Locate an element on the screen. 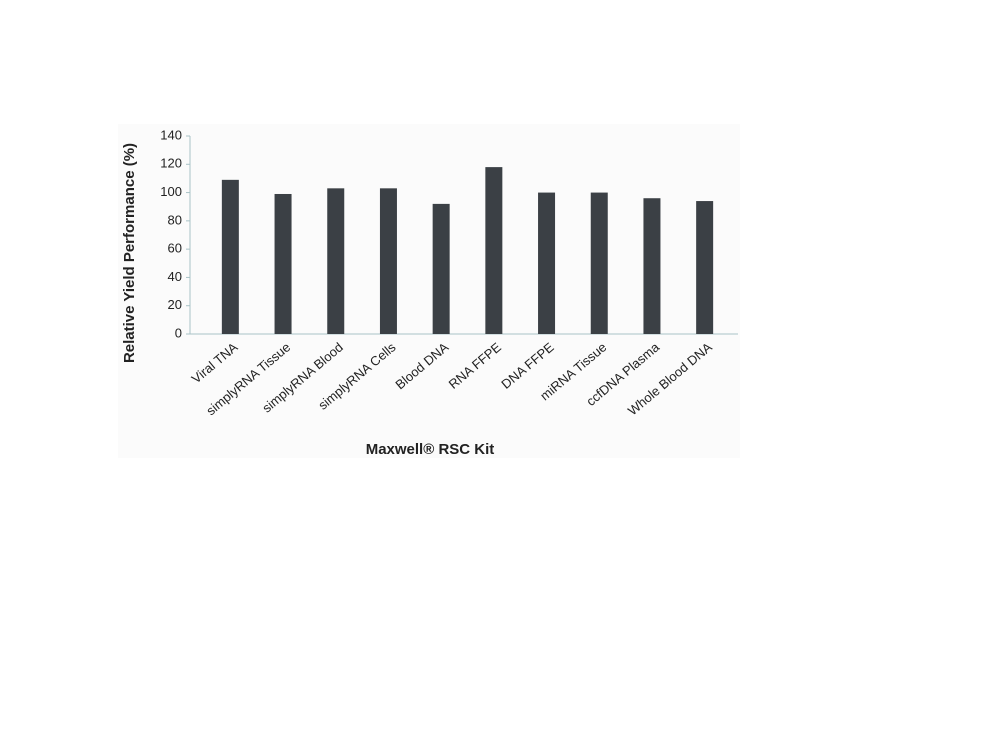 Image resolution: width=1000 pixels, height=755 pixels. y-tick-label: 80 is located at coordinates (175, 219).